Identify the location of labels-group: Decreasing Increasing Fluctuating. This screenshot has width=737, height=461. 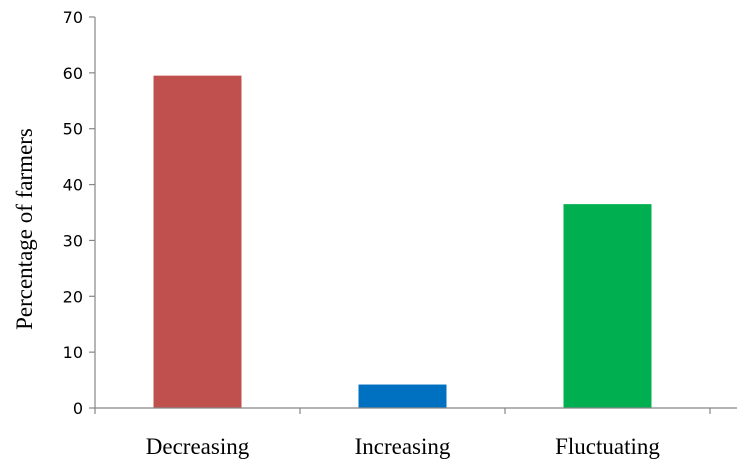
(403, 446).